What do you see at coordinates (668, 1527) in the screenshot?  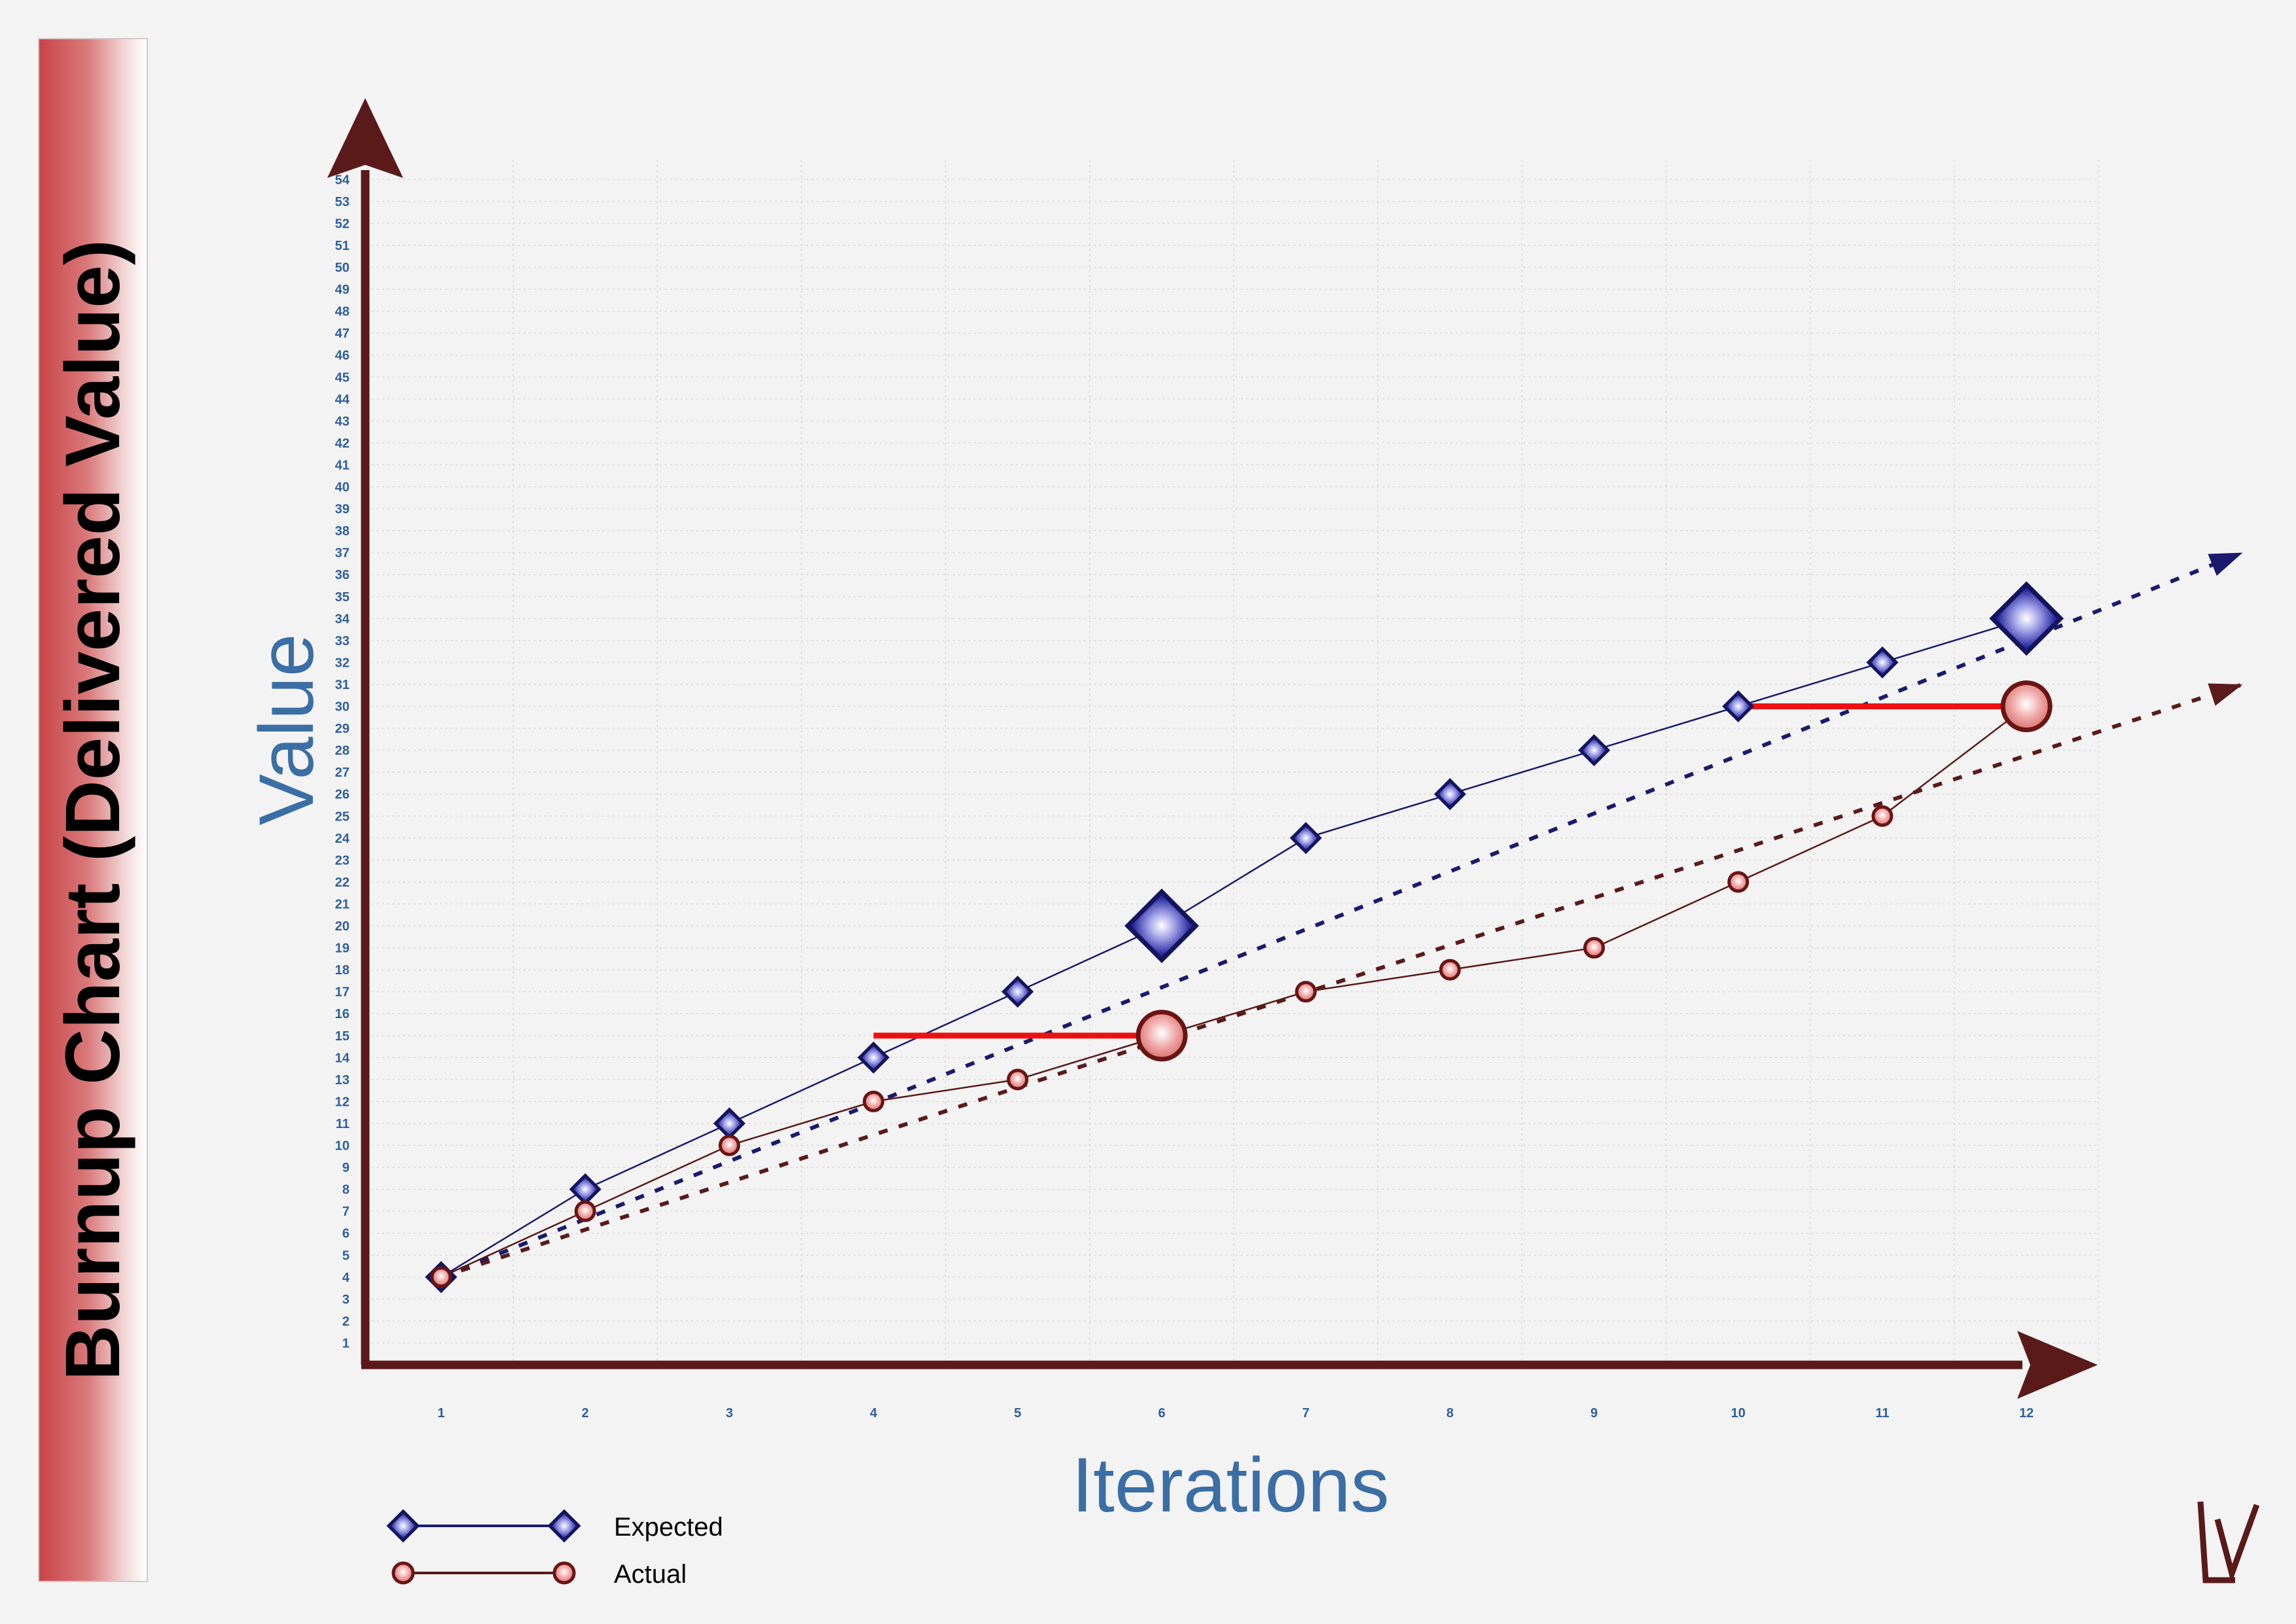 I see `legend-label-expected: Expected` at bounding box center [668, 1527].